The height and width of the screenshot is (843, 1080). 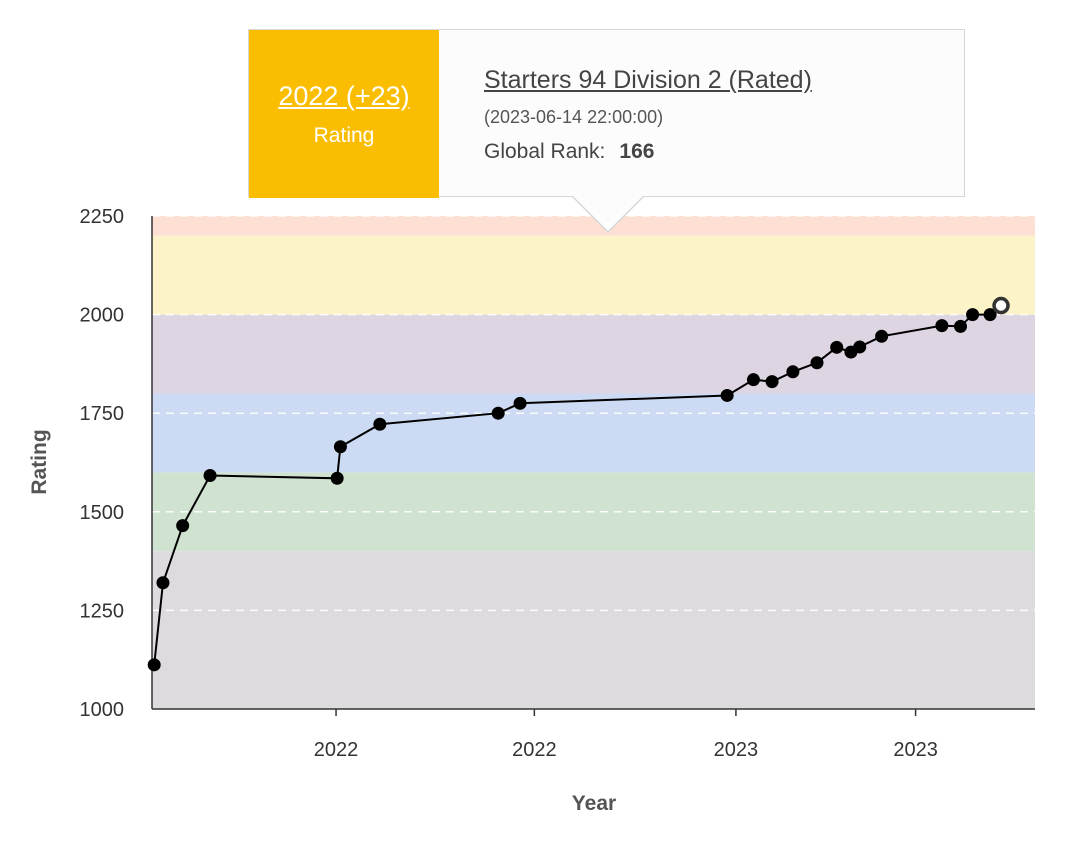 What do you see at coordinates (39, 461) in the screenshot?
I see `y-axis-title: Rating` at bounding box center [39, 461].